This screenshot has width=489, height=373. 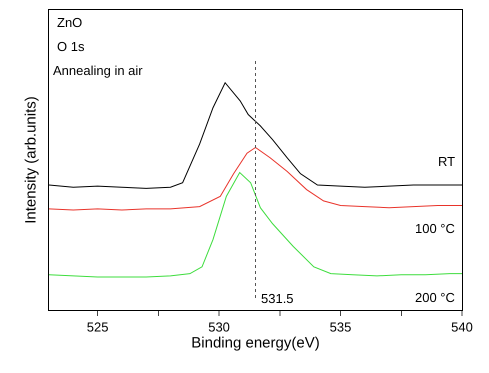 I want to click on x-tick-label: 525, so click(x=97, y=327).